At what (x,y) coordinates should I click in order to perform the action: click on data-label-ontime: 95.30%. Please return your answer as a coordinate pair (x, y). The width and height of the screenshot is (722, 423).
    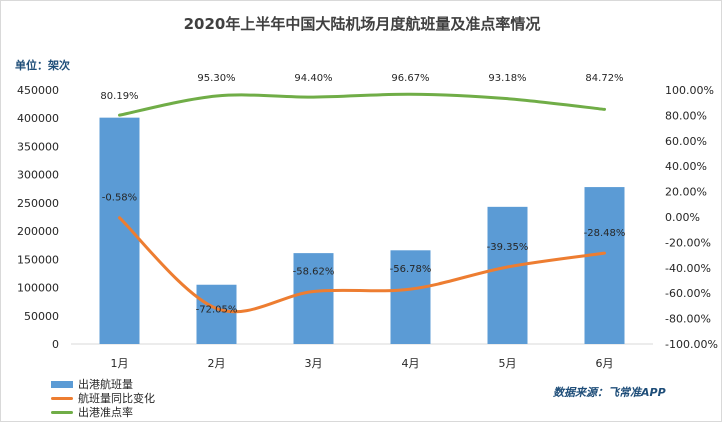
    Looking at the image, I should click on (216, 78).